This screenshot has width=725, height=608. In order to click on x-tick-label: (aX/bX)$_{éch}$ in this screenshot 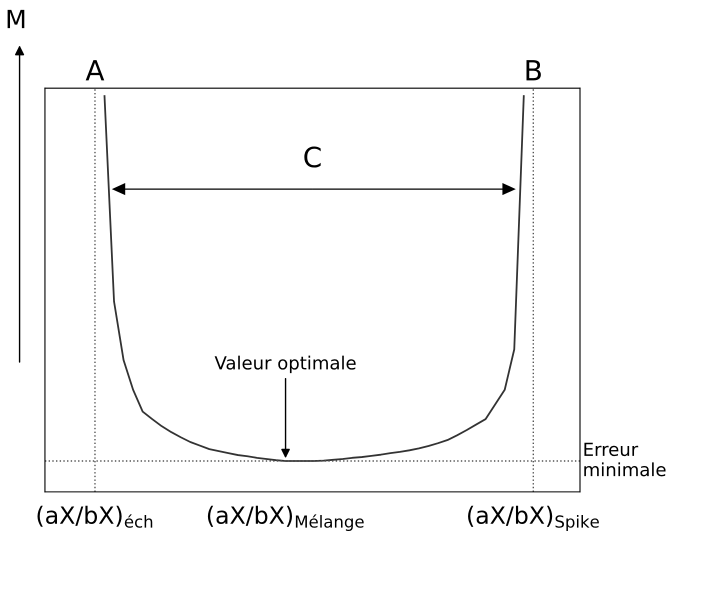, I will do `click(95, 517)`.